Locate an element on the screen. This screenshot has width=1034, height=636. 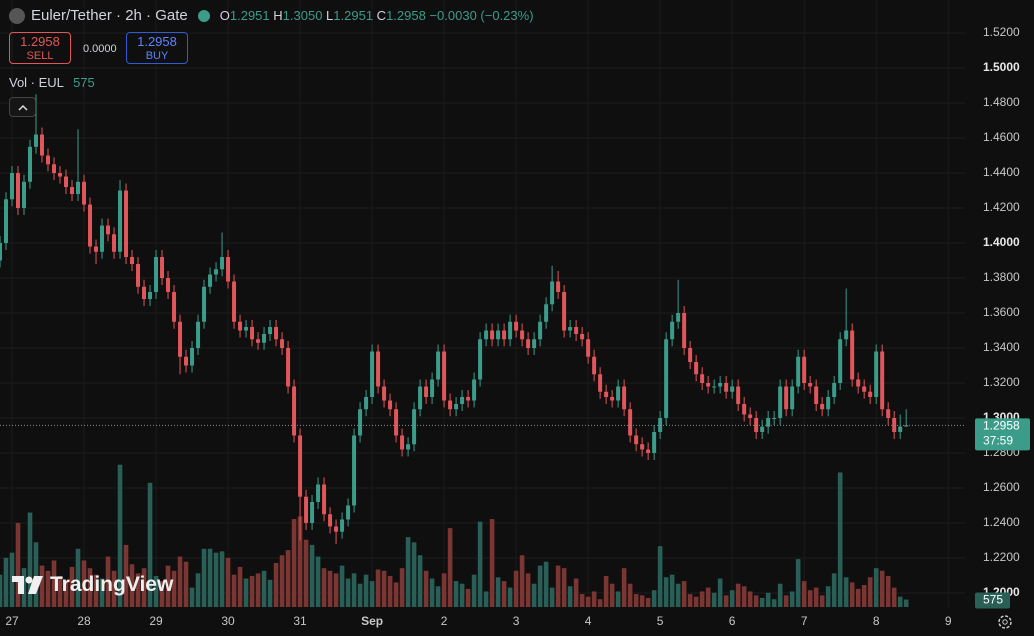
settings-button is located at coordinates (1005, 622).